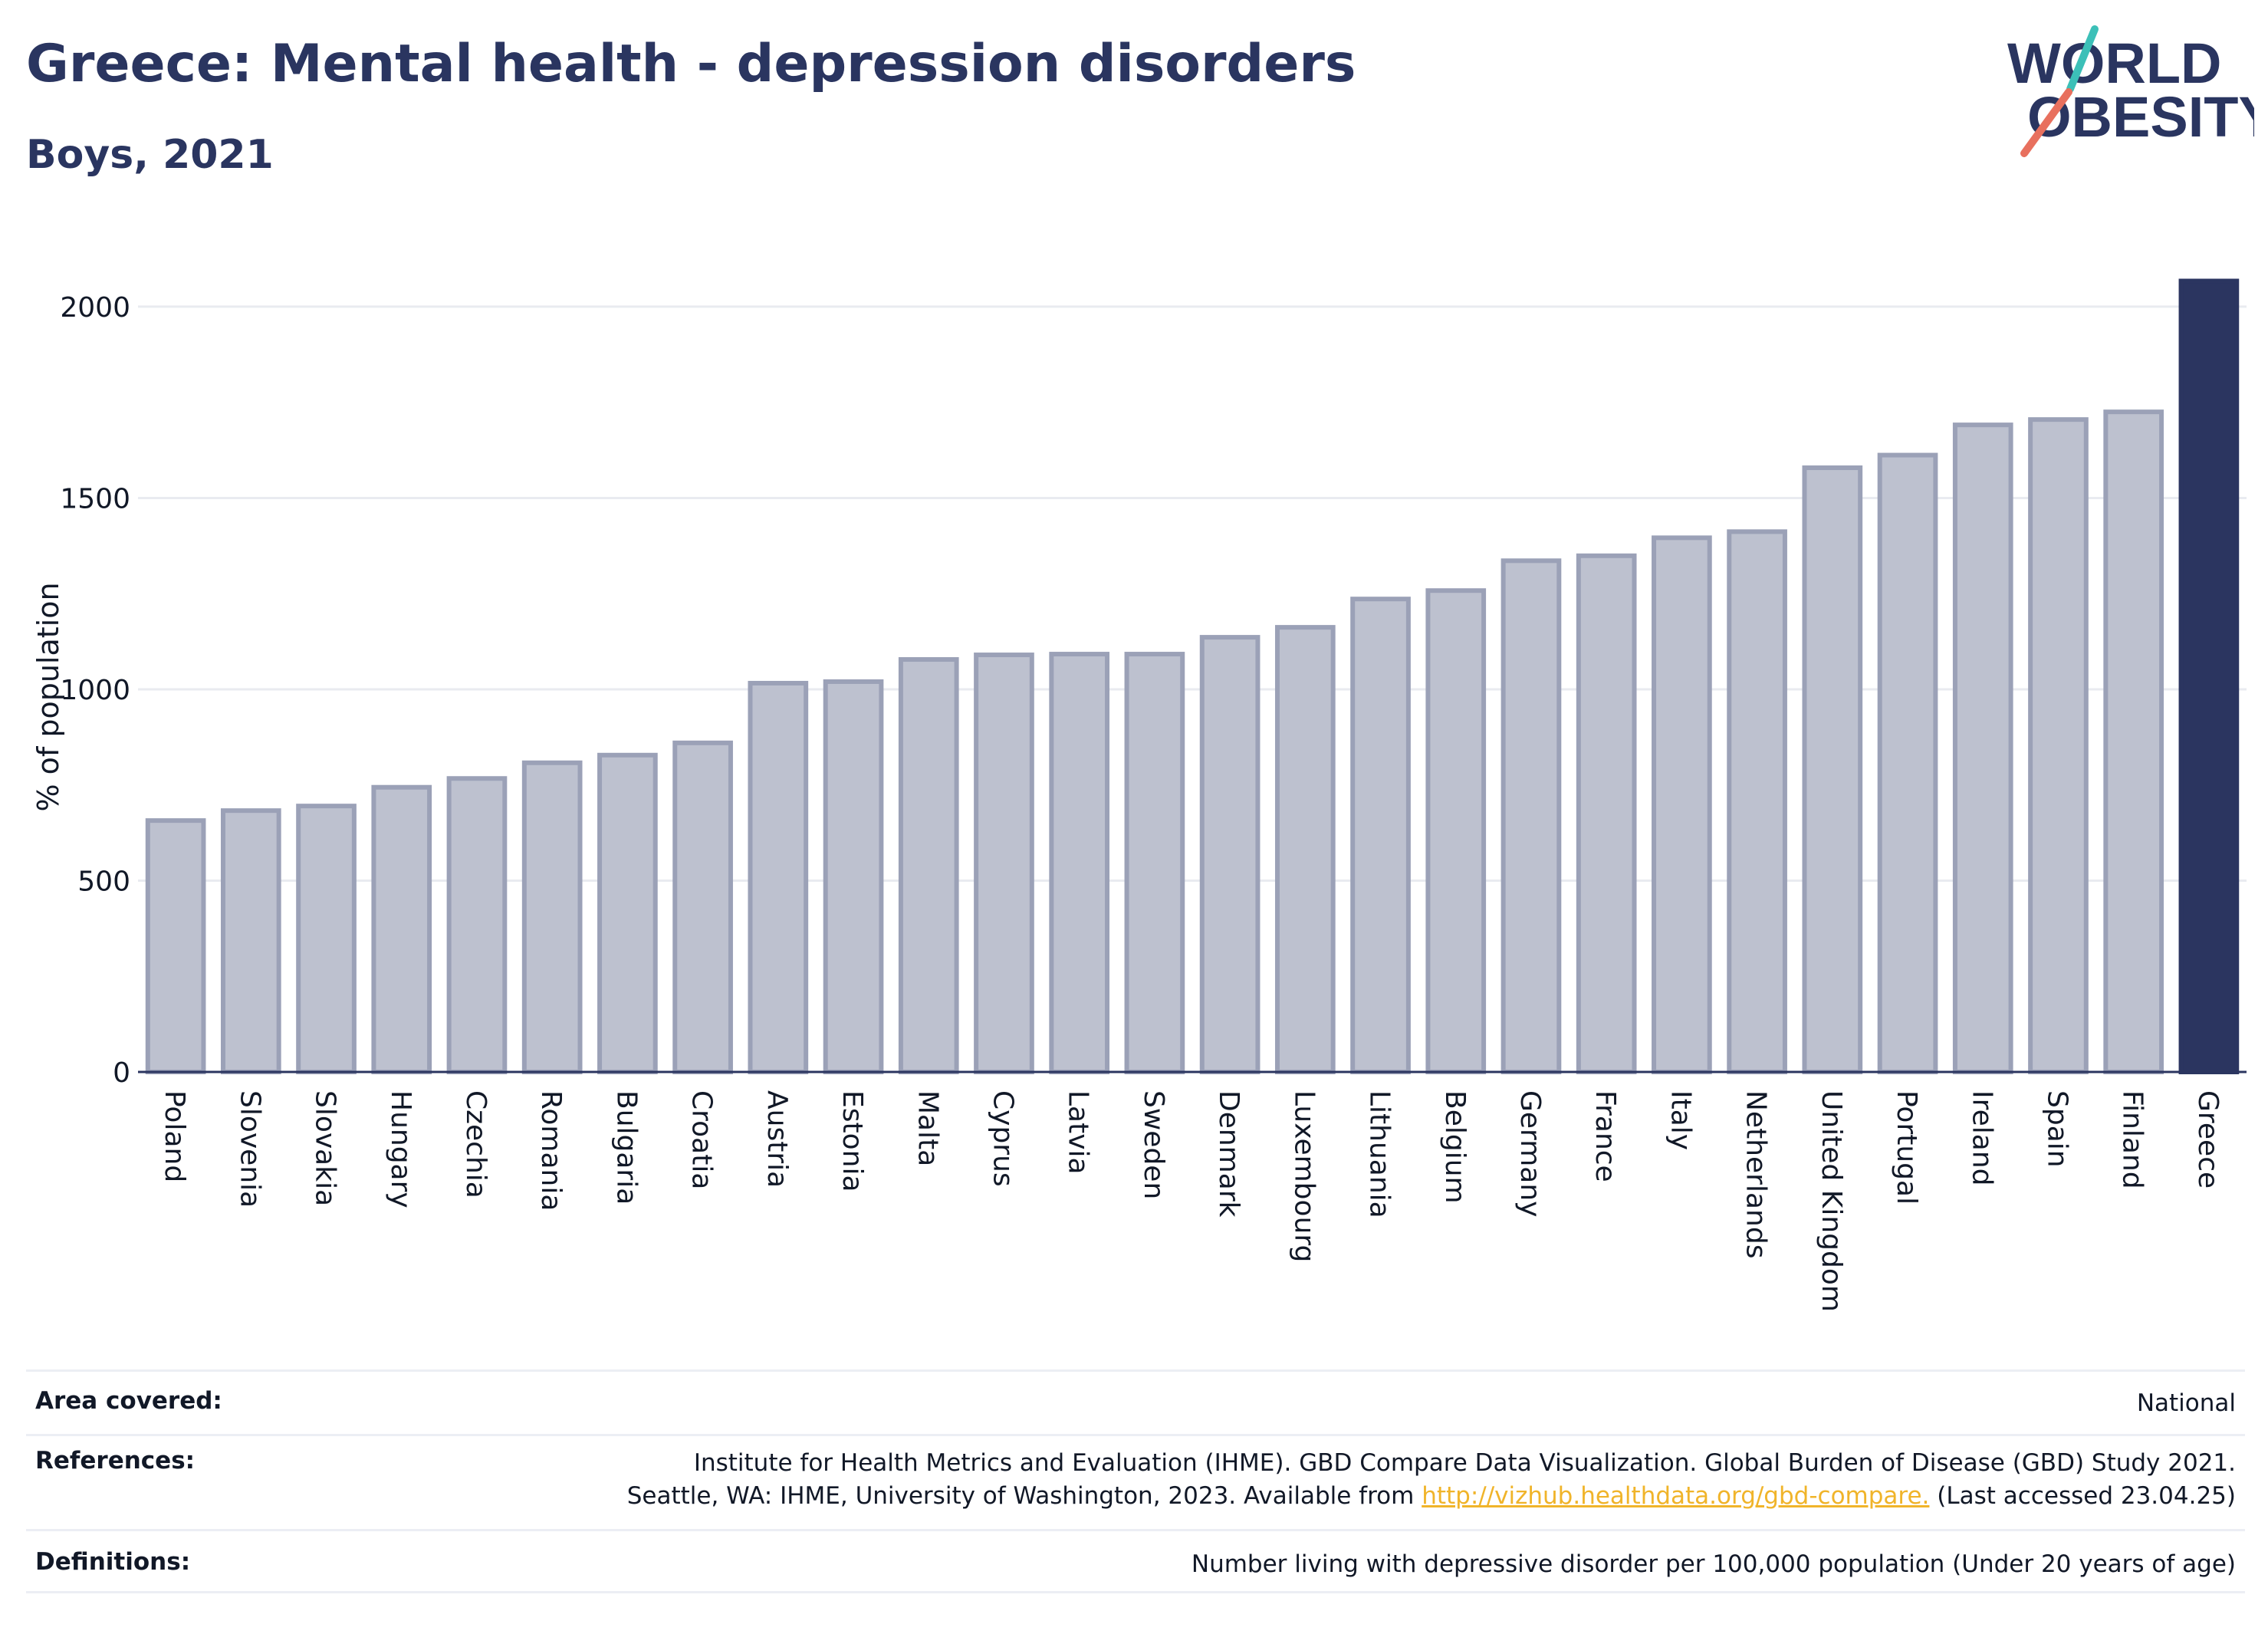 This screenshot has width=2268, height=1634. What do you see at coordinates (1531, 816) in the screenshot?
I see `bar-germany` at bounding box center [1531, 816].